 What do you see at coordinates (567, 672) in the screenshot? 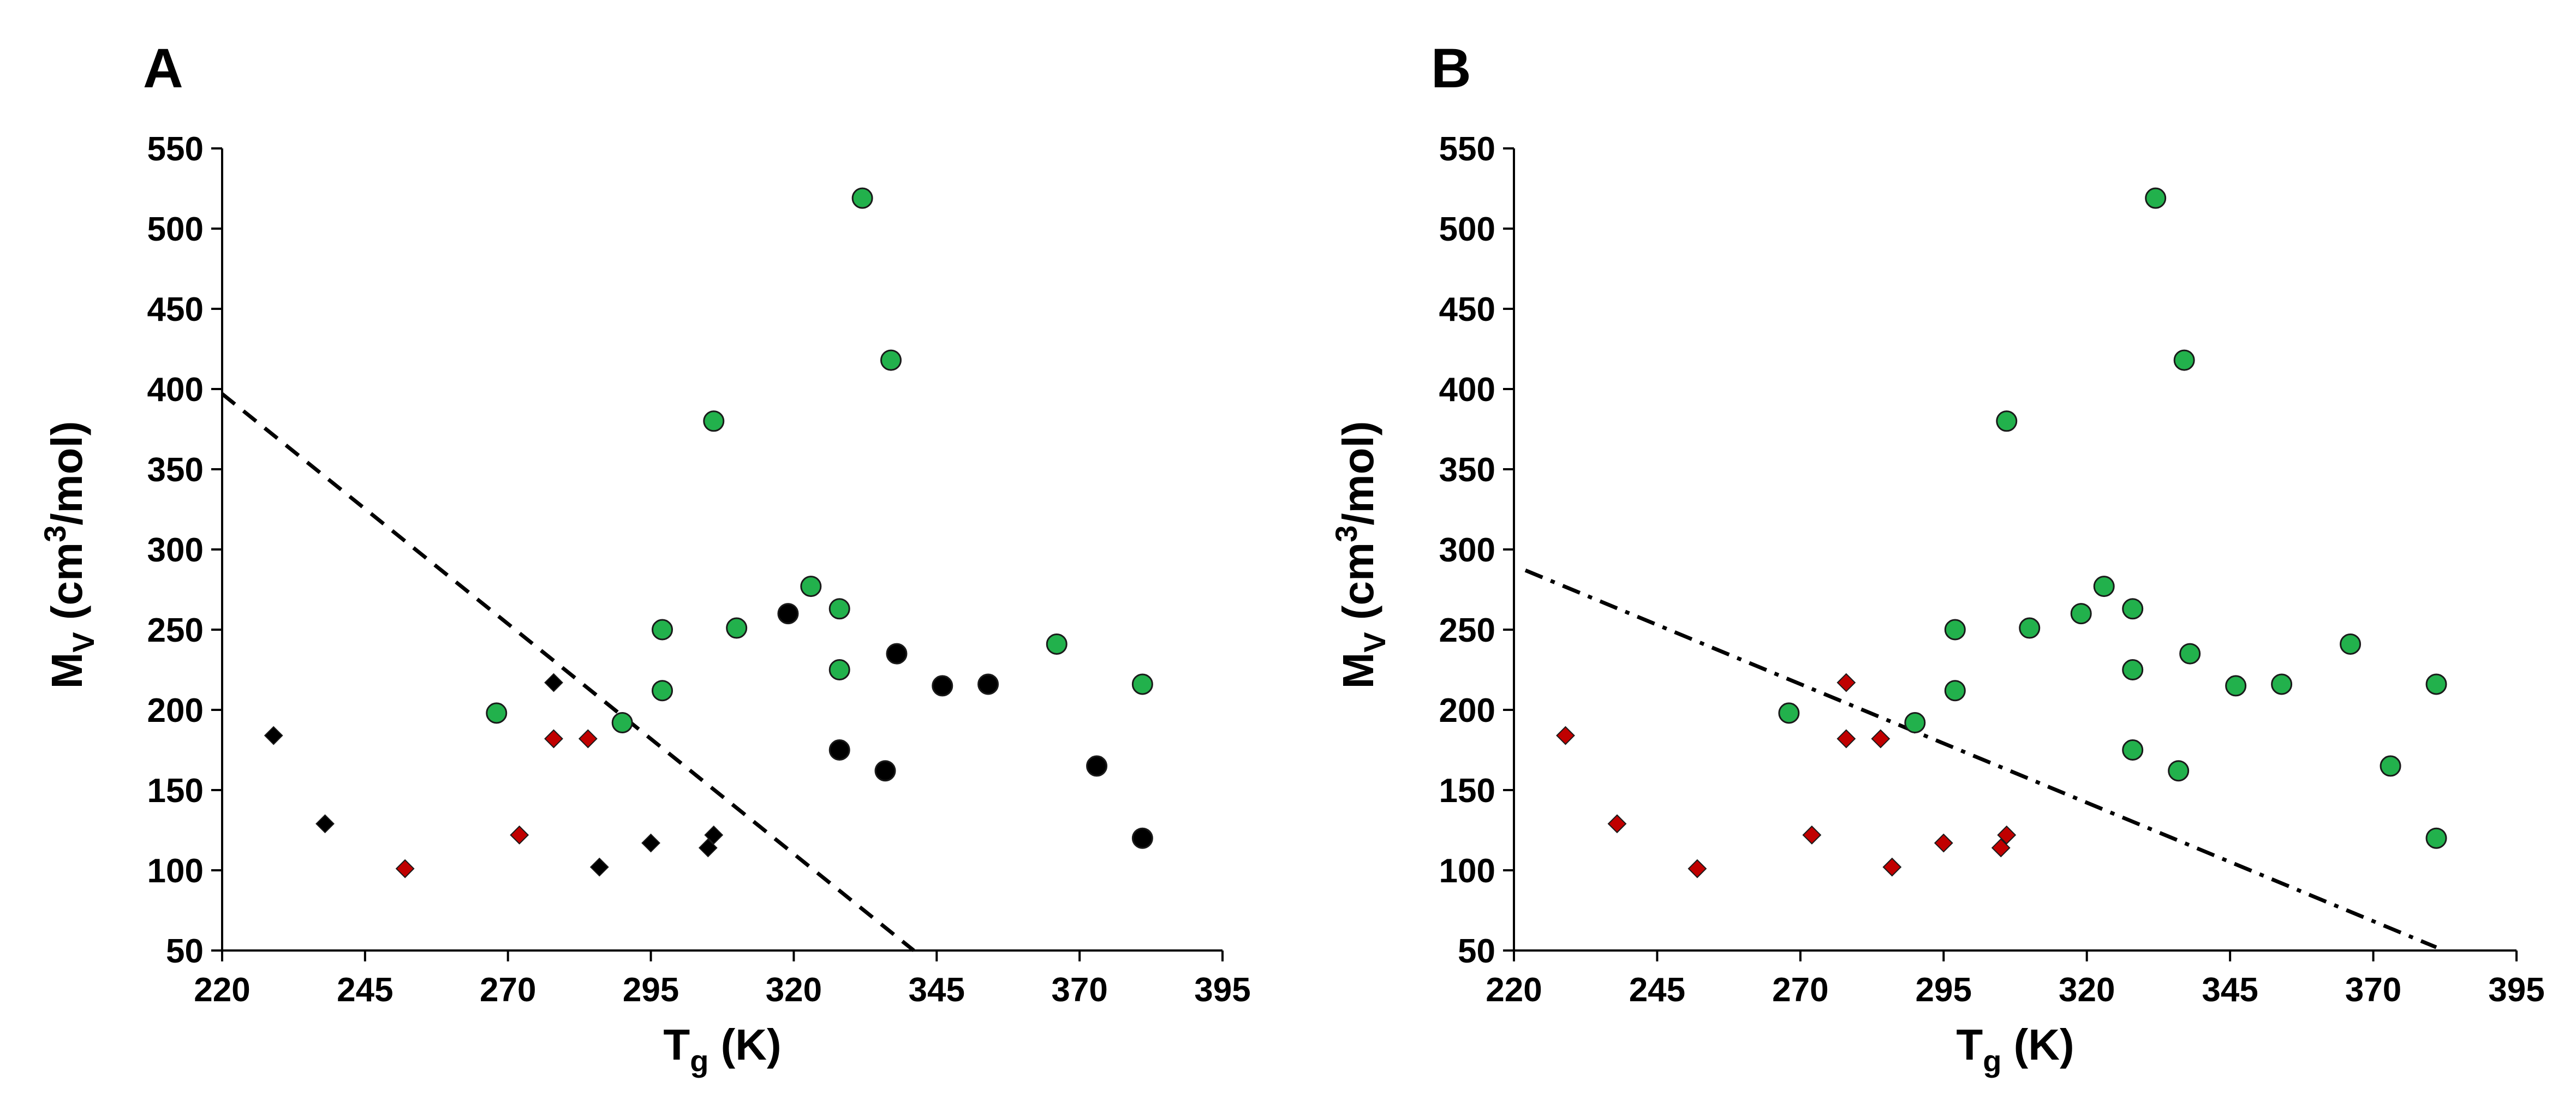
I see `trend-line-dashed` at bounding box center [567, 672].